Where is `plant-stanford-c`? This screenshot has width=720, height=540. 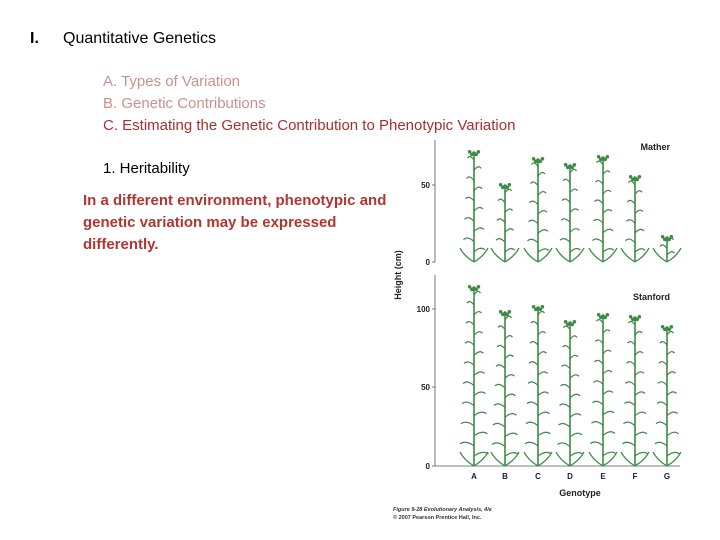
plant-stanford-c is located at coordinates (538, 386).